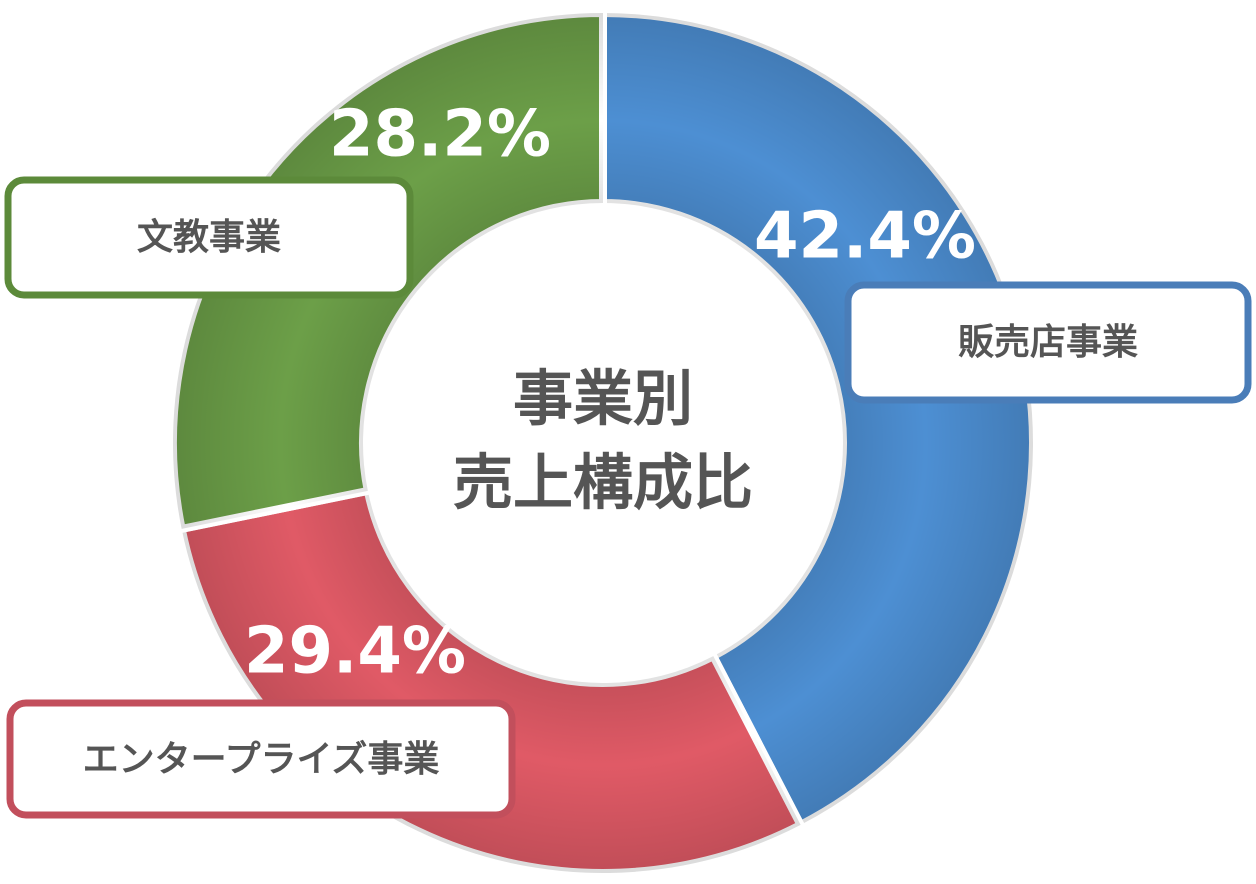  I want to click on category-label: 販売店事業, so click(1048, 342).